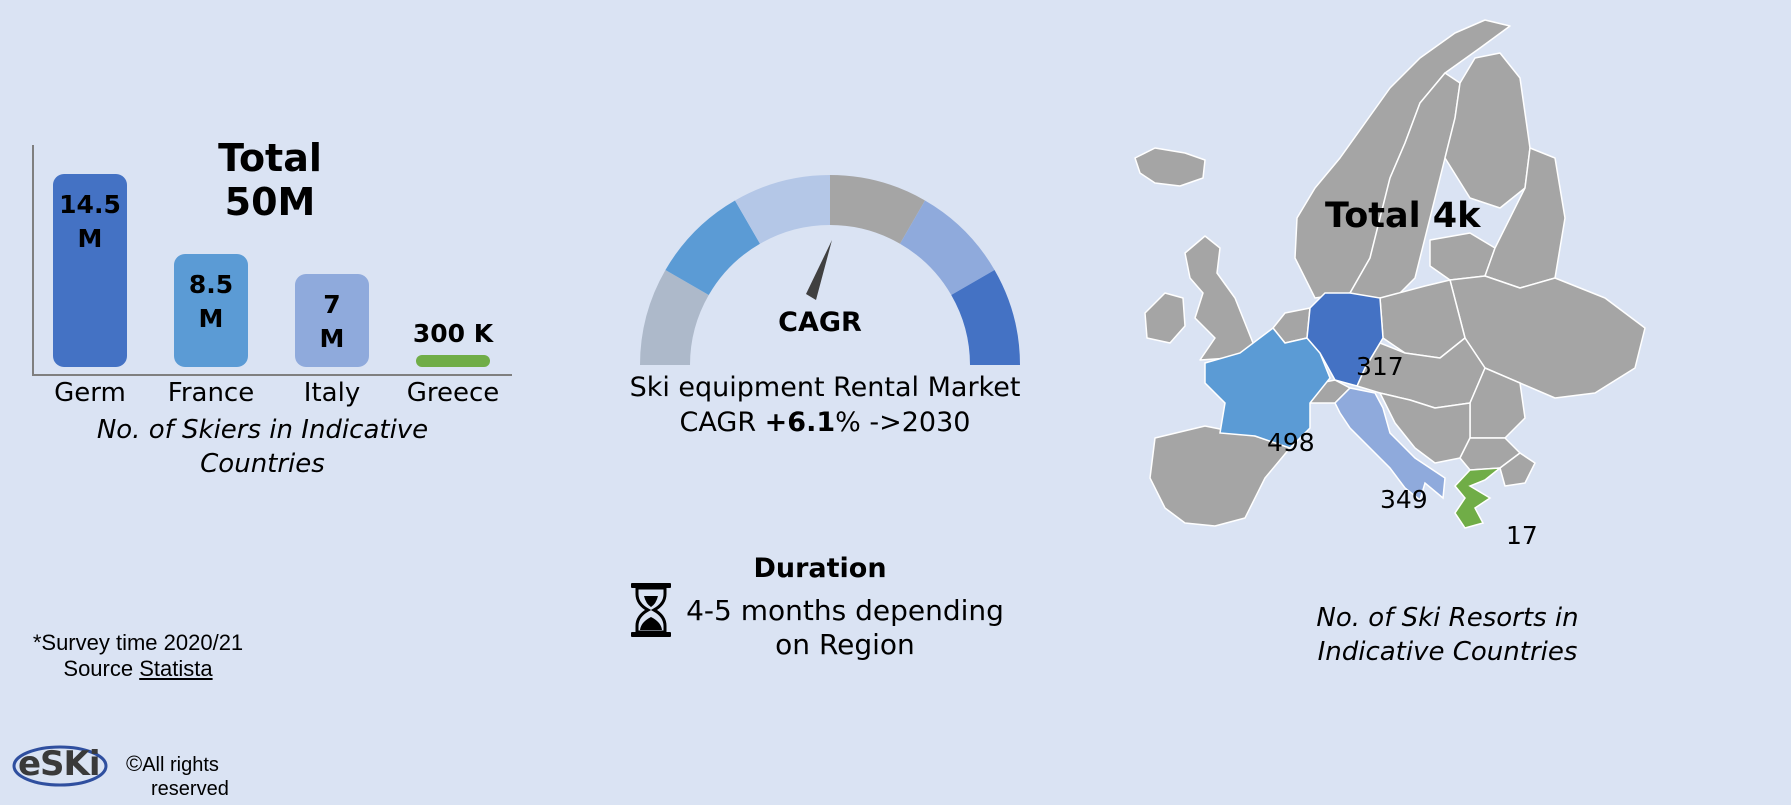 The width and height of the screenshot is (1791, 805). I want to click on map-title: Total 4k, so click(1403, 216).